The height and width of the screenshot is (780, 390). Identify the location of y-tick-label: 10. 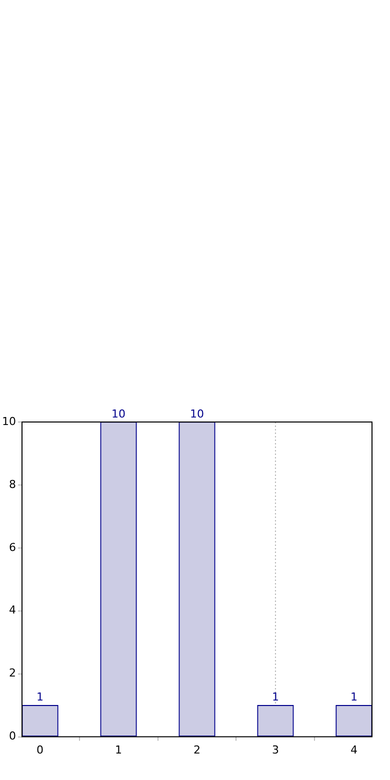
(9, 421).